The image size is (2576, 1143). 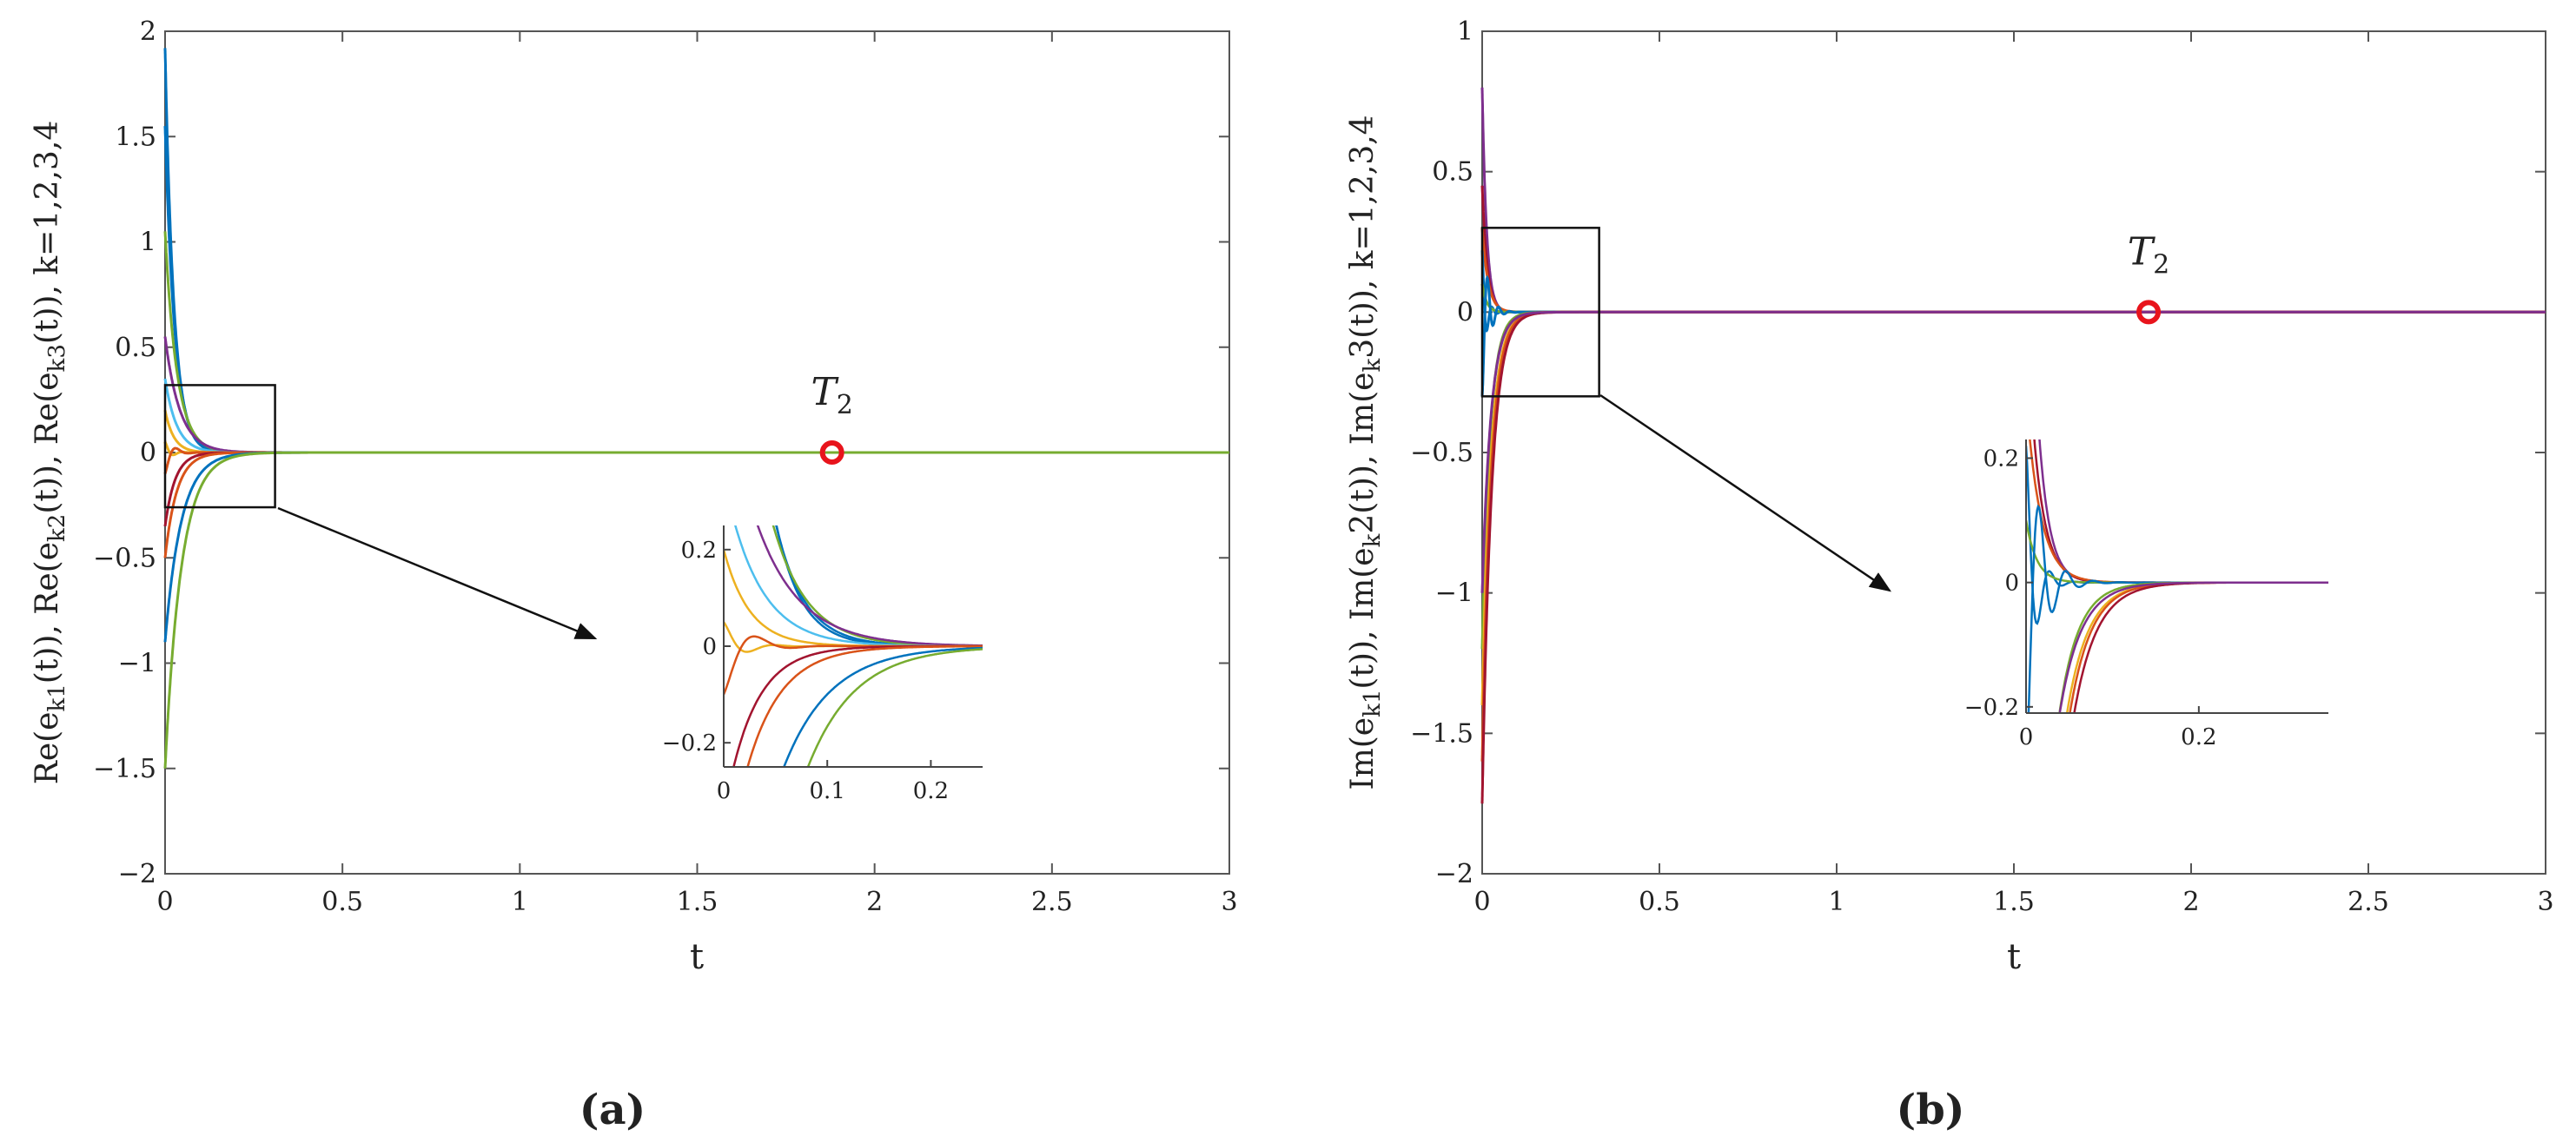 I want to click on inset-x-tick-label: 0.1, so click(x=827, y=791).